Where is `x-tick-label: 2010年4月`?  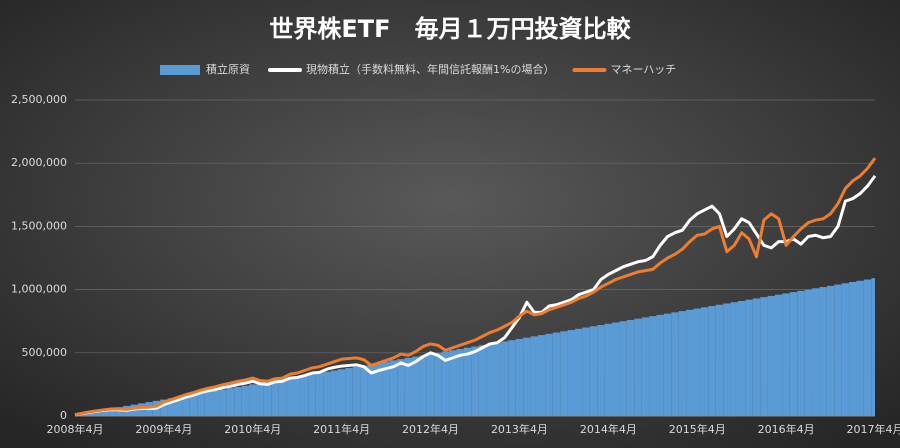 x-tick-label: 2010年4月 is located at coordinates (252, 429).